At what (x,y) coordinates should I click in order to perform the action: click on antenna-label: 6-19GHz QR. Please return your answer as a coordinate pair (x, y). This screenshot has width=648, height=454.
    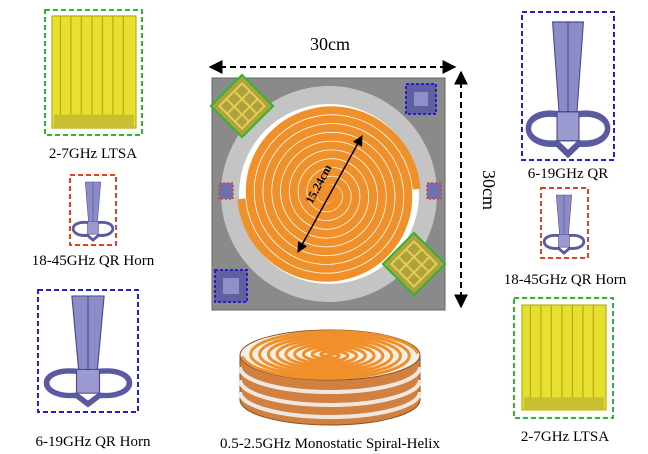
    Looking at the image, I should click on (568, 174).